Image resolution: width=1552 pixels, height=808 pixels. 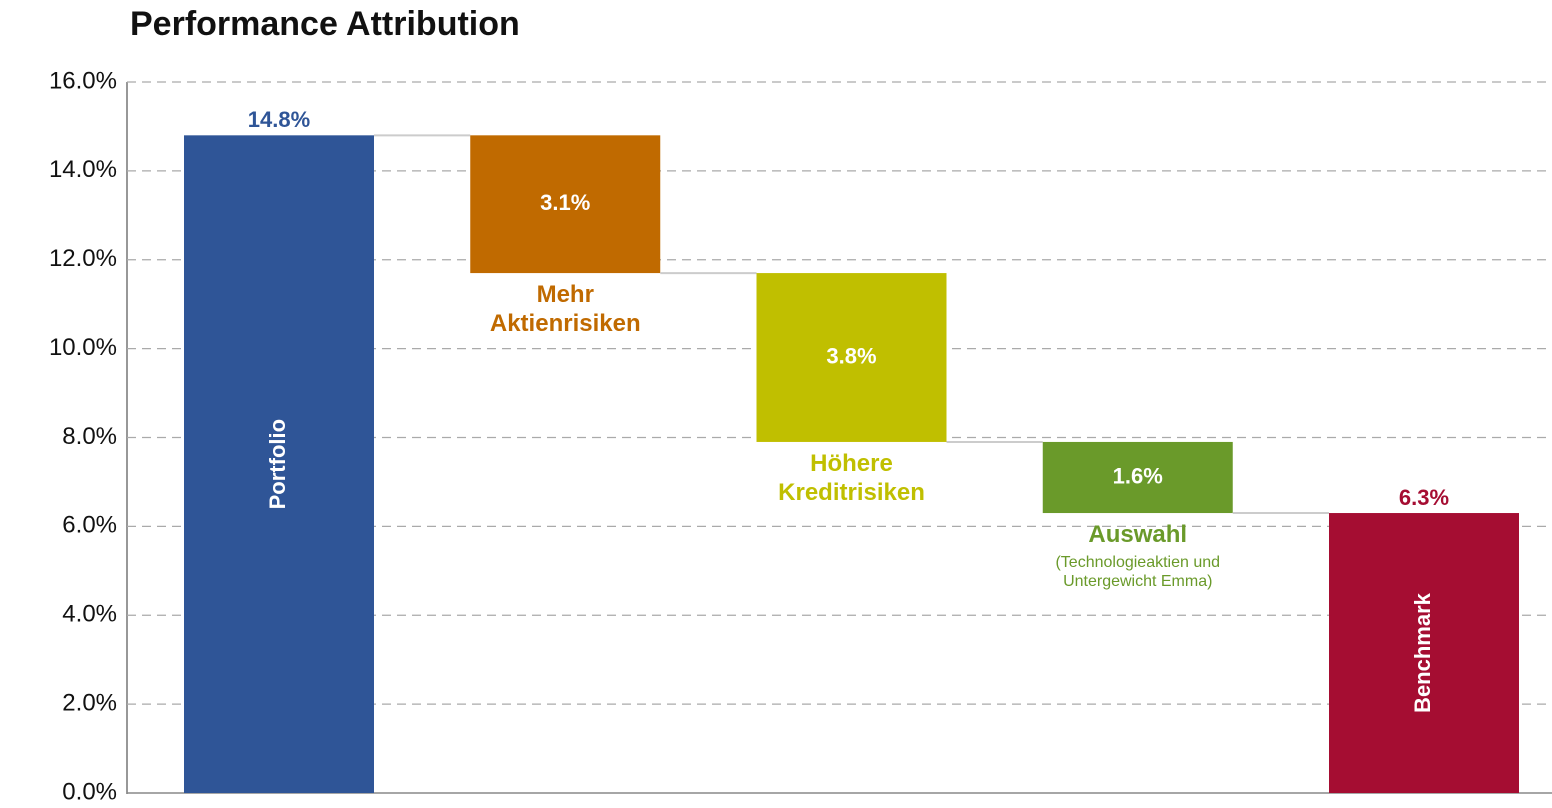 I want to click on y-tick-label: 10.0%, so click(x=83, y=347).